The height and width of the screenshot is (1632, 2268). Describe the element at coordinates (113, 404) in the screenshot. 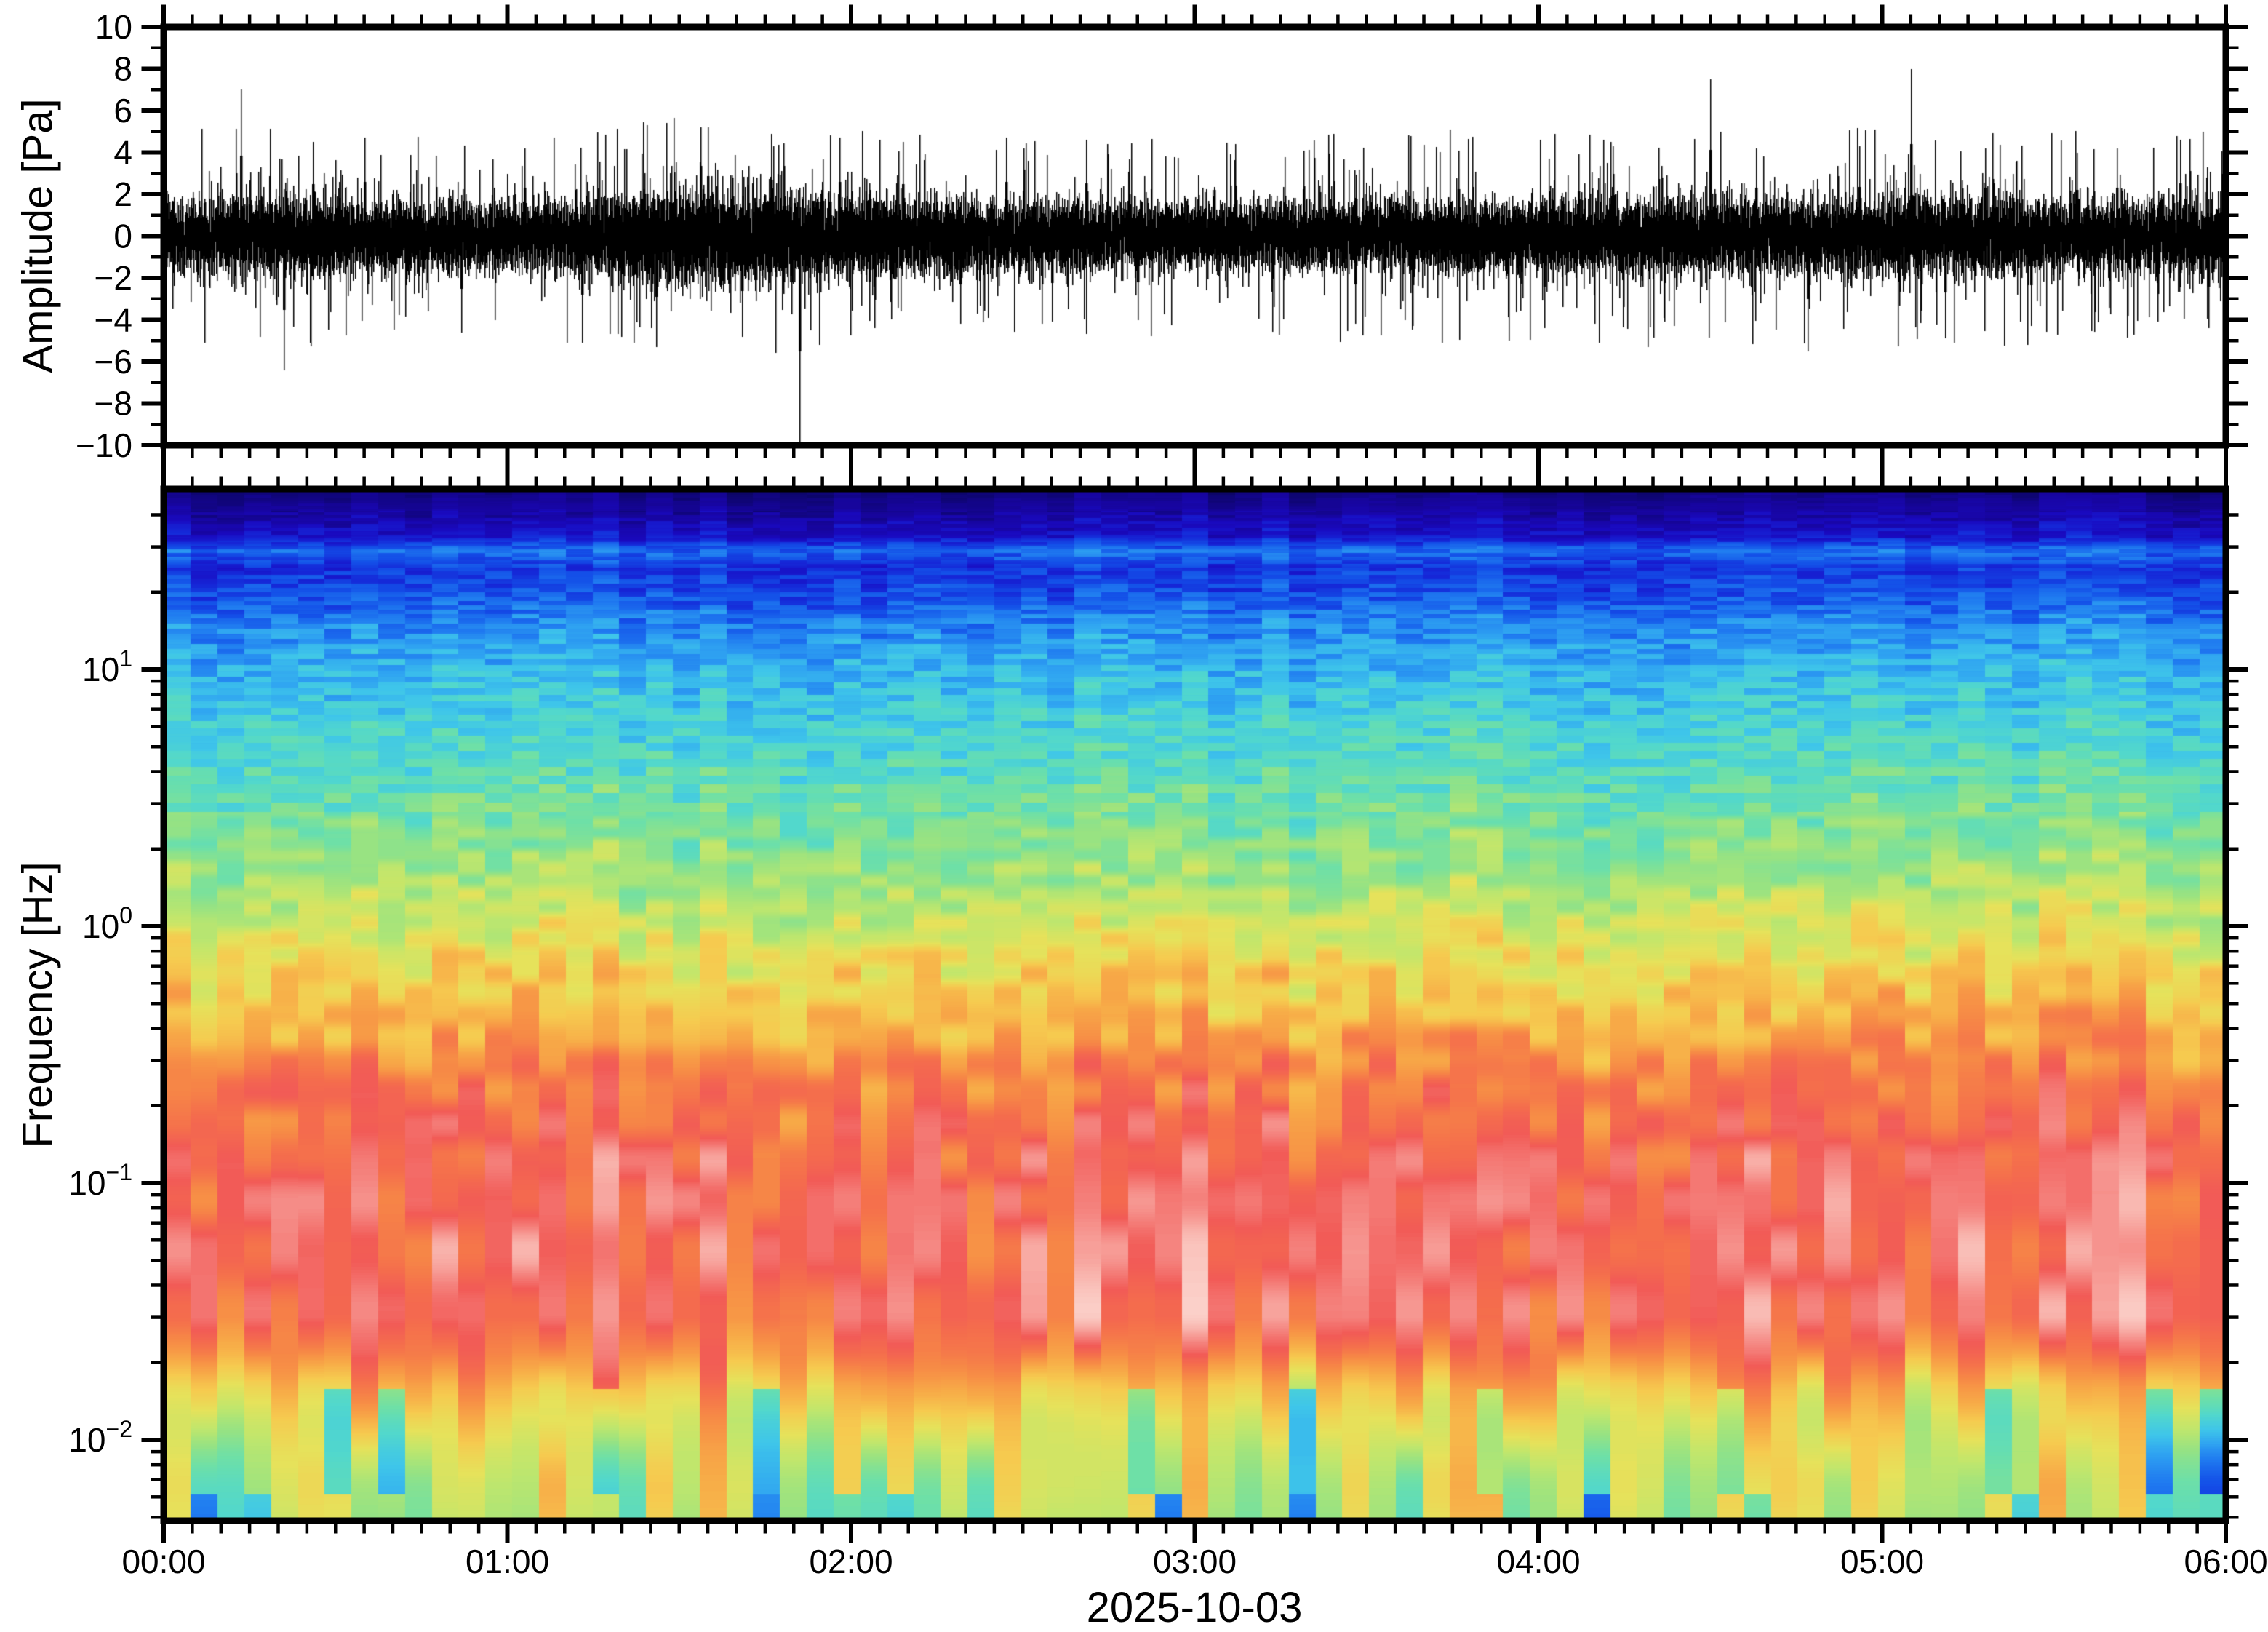

I see `amp-tick-label-−8: −8` at that location.